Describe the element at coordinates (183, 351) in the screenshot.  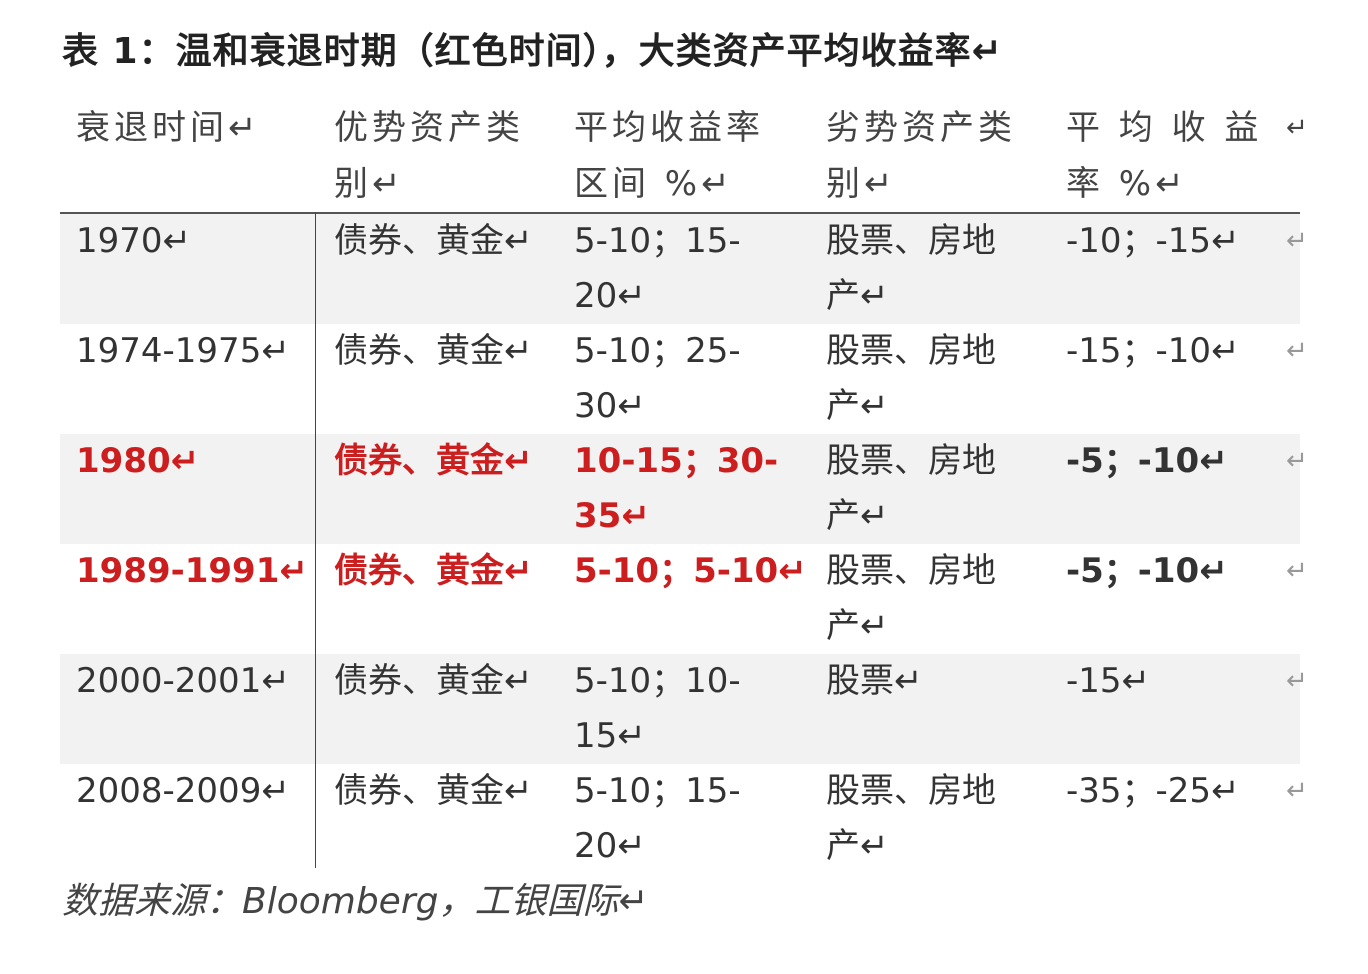
I see `cell-period: 1974-1975↵` at that location.